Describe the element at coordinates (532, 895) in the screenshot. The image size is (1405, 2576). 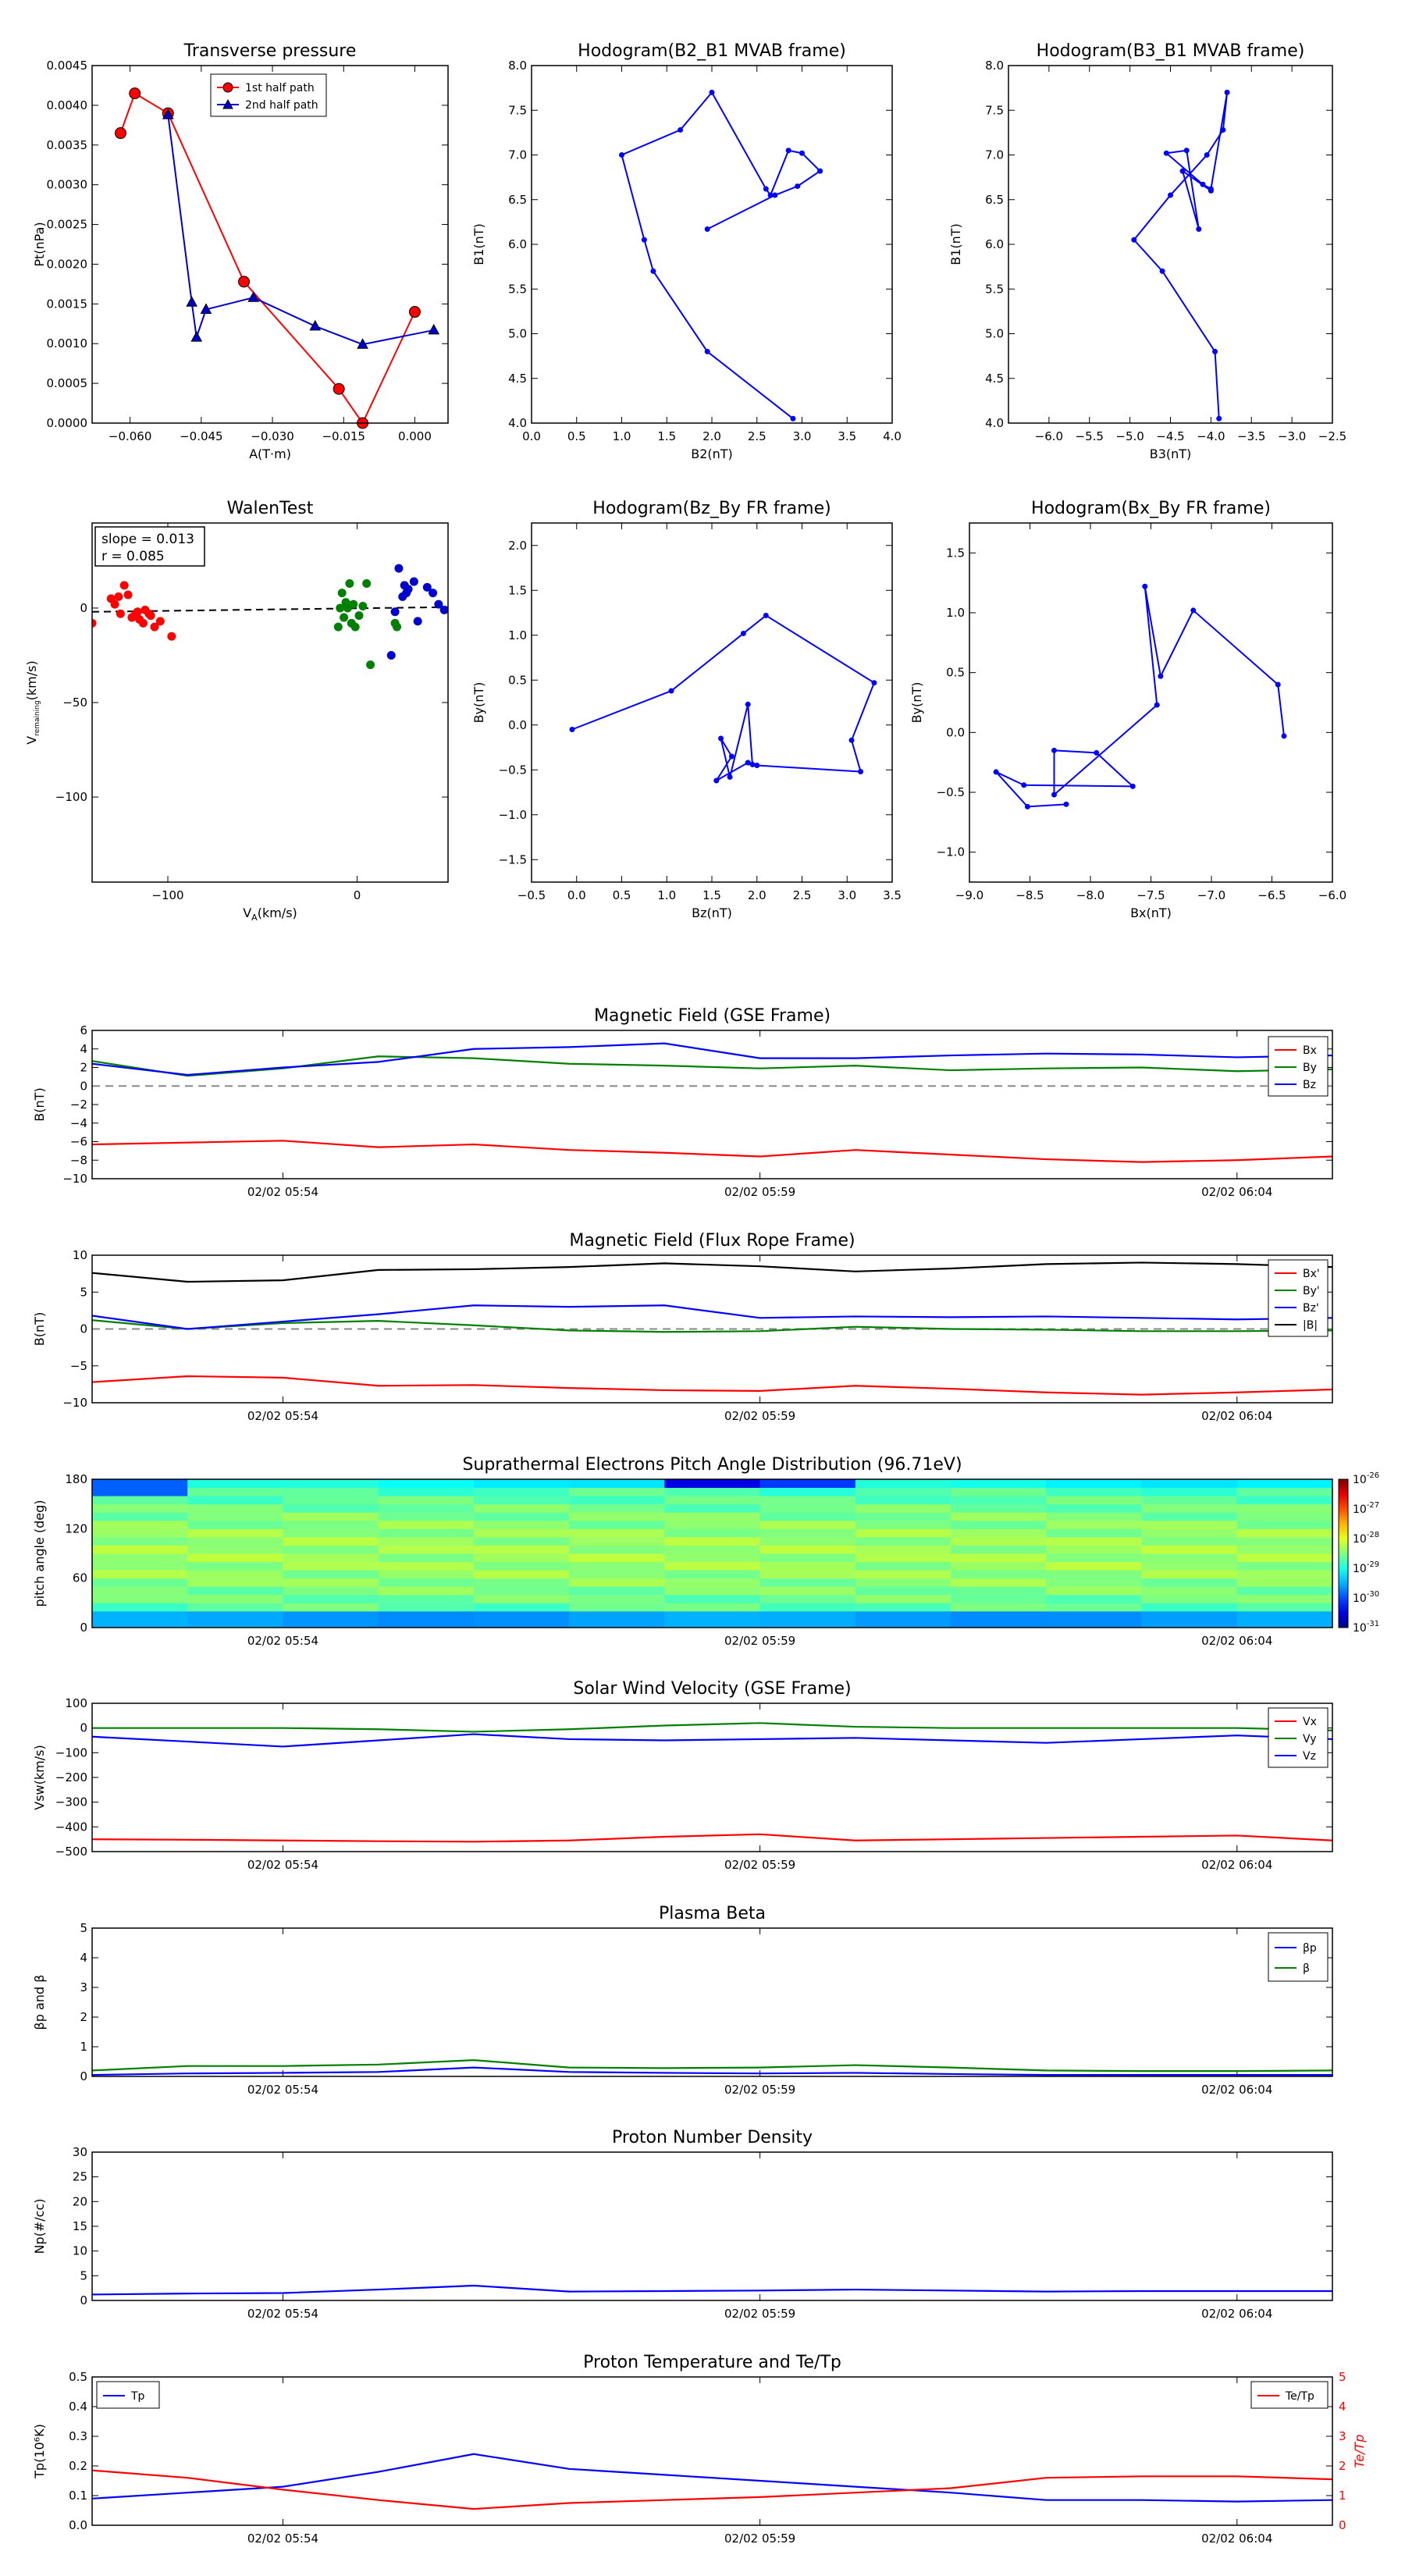
I see `x-tick-label: −0.5` at that location.